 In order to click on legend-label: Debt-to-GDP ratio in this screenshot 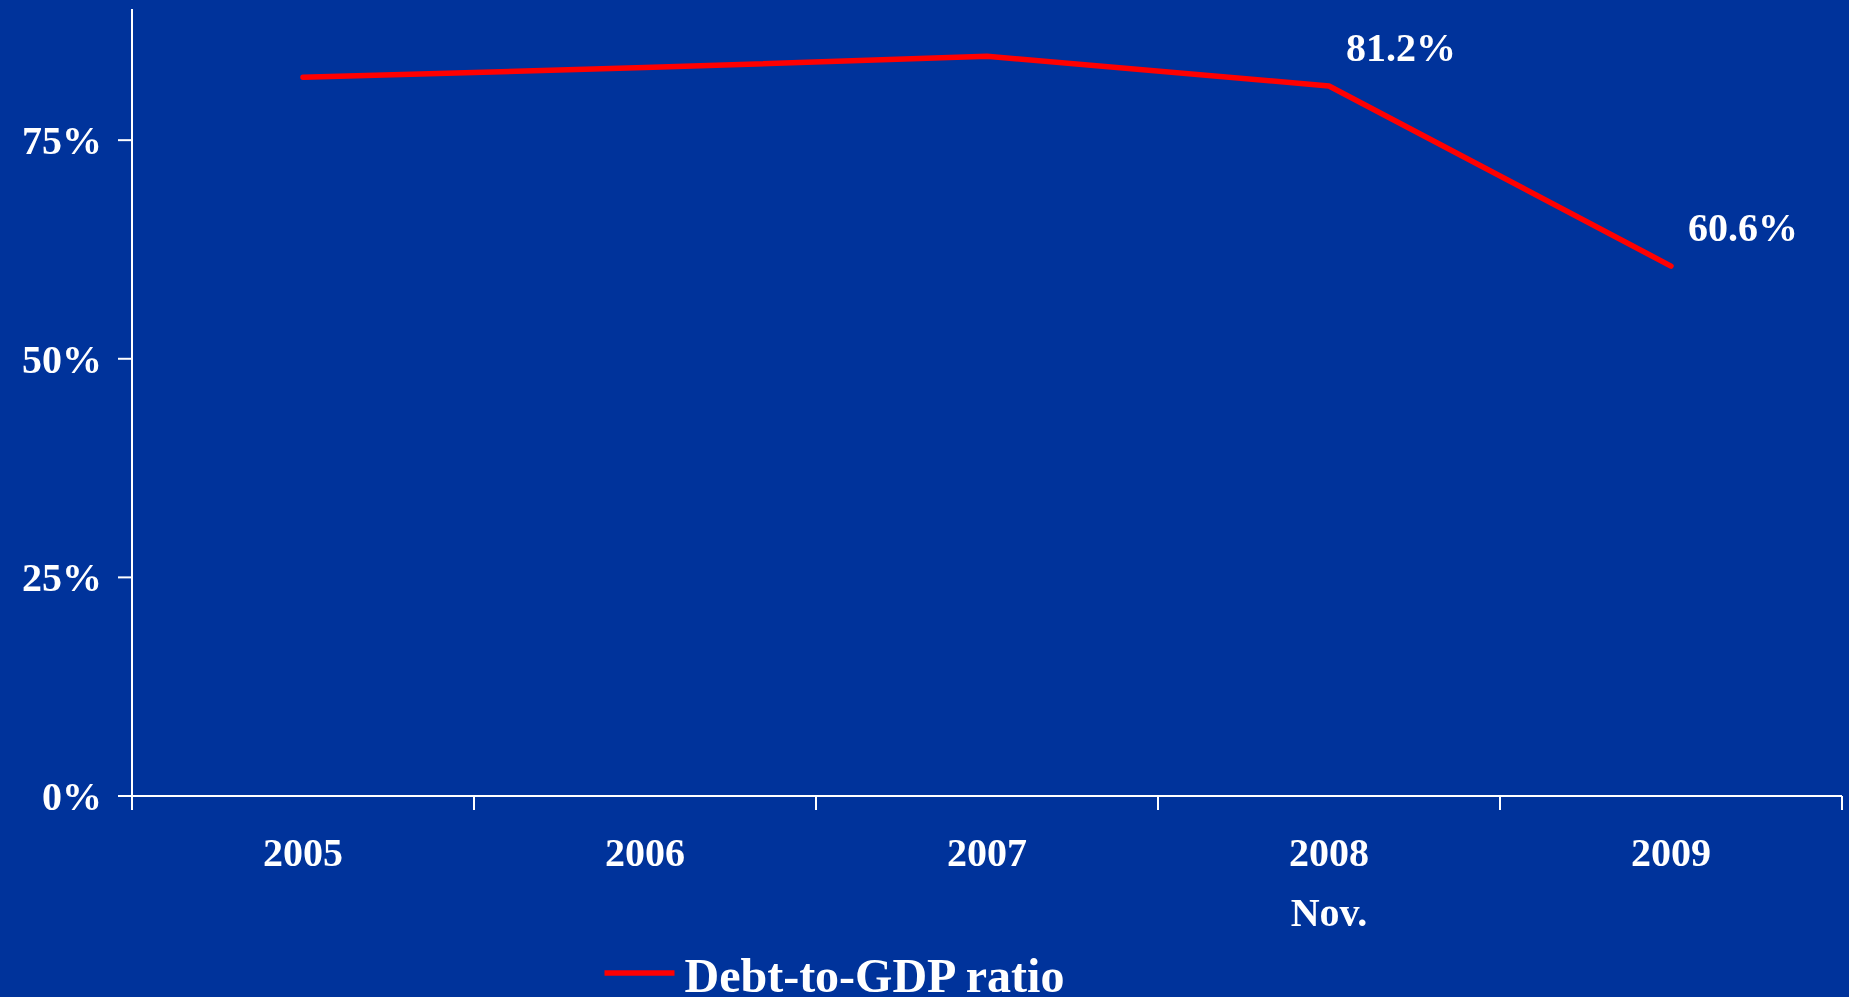, I will do `click(874, 972)`.